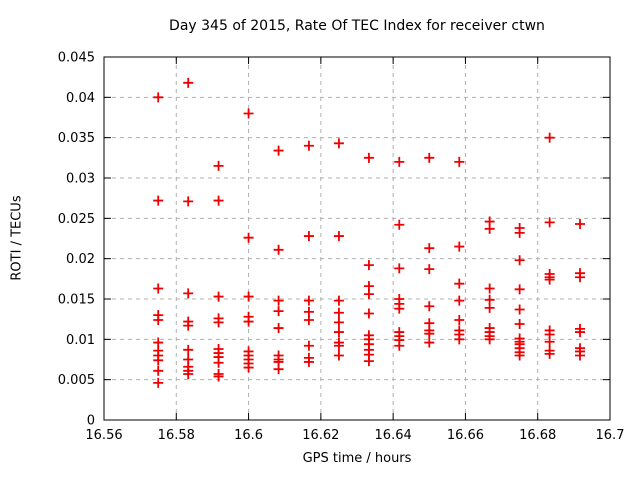 The width and height of the screenshot is (640, 480). I want to click on x-tick-label: 16.64, so click(393, 435).